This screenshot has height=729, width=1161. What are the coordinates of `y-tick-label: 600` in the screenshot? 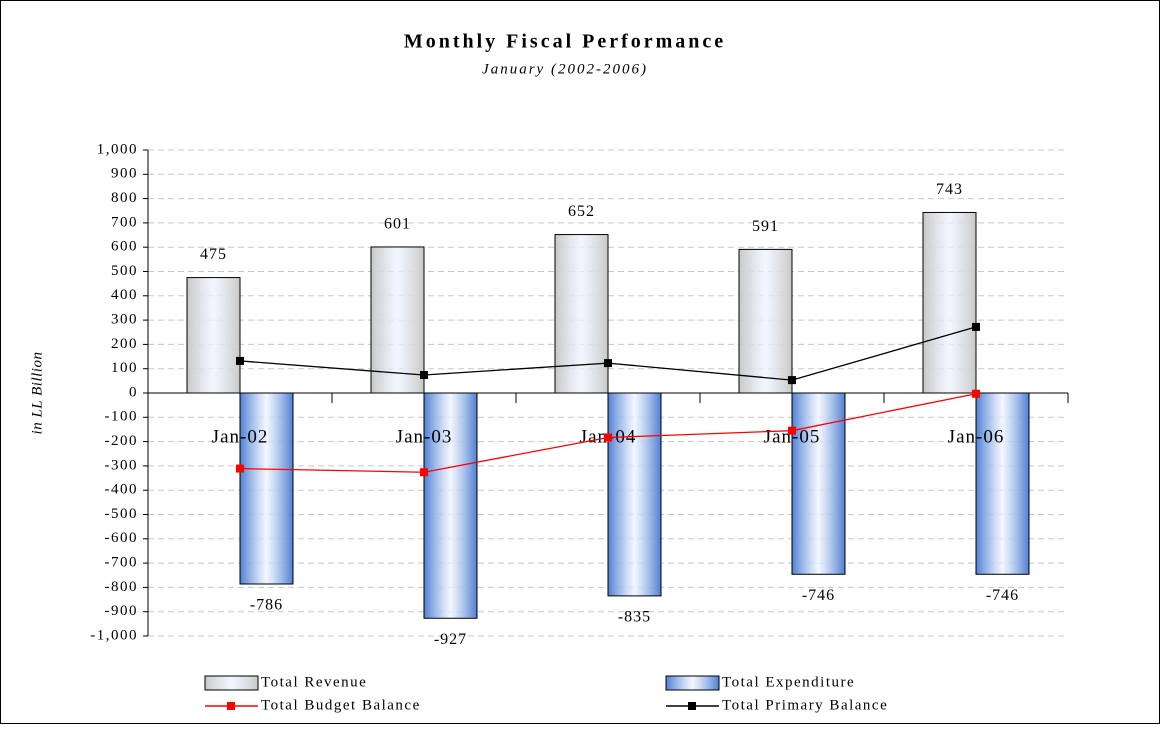 It's located at (124, 247).